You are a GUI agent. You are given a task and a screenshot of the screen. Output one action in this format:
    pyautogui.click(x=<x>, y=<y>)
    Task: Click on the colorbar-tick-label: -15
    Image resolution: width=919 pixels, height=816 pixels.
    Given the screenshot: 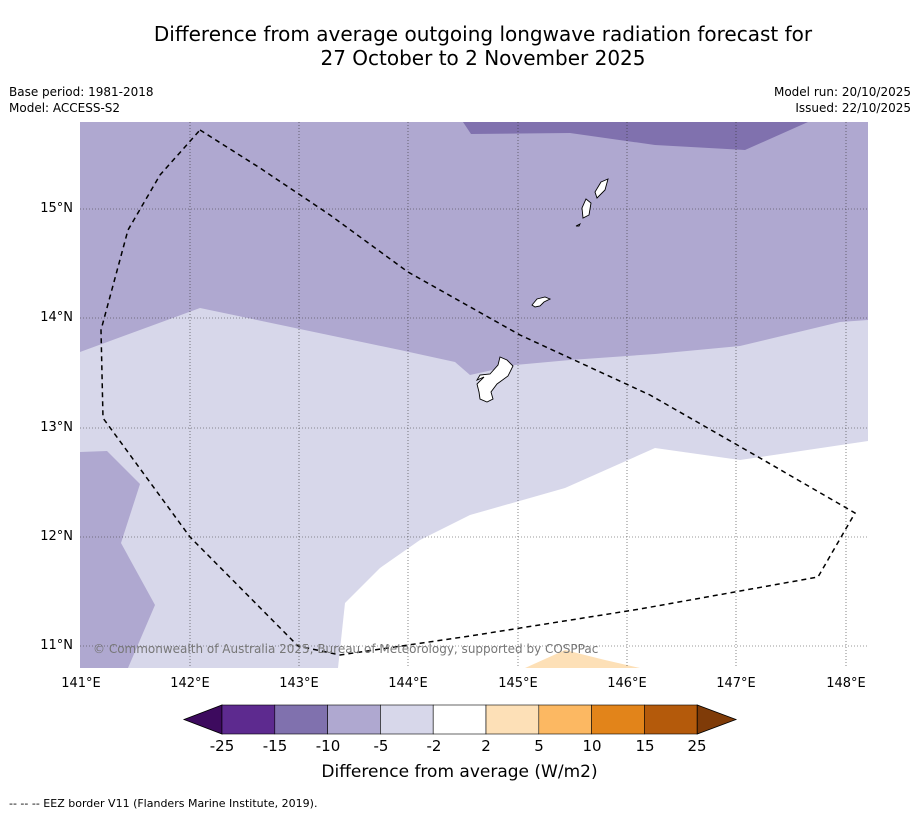 What is the action you would take?
    pyautogui.click(x=275, y=746)
    